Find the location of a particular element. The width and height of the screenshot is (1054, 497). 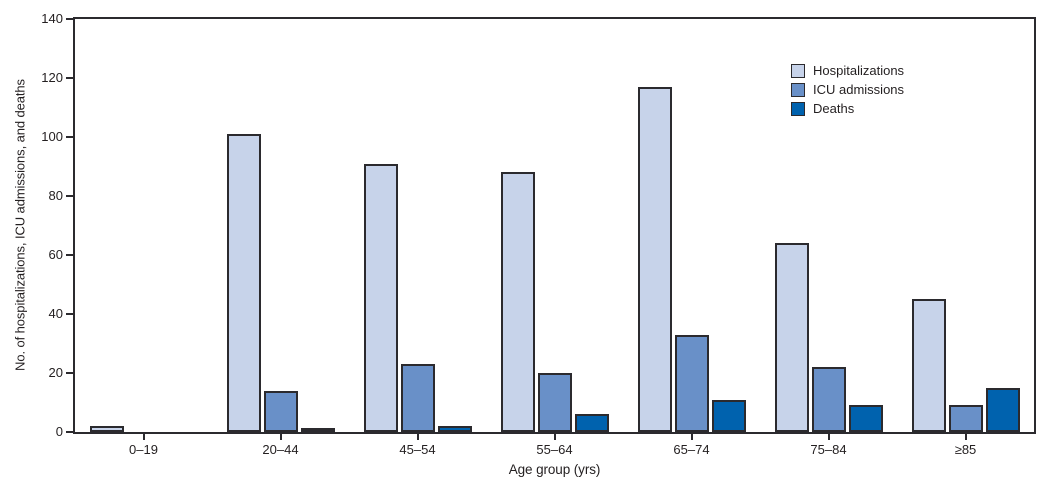

y-tick-label: 120 is located at coordinates (52, 77).